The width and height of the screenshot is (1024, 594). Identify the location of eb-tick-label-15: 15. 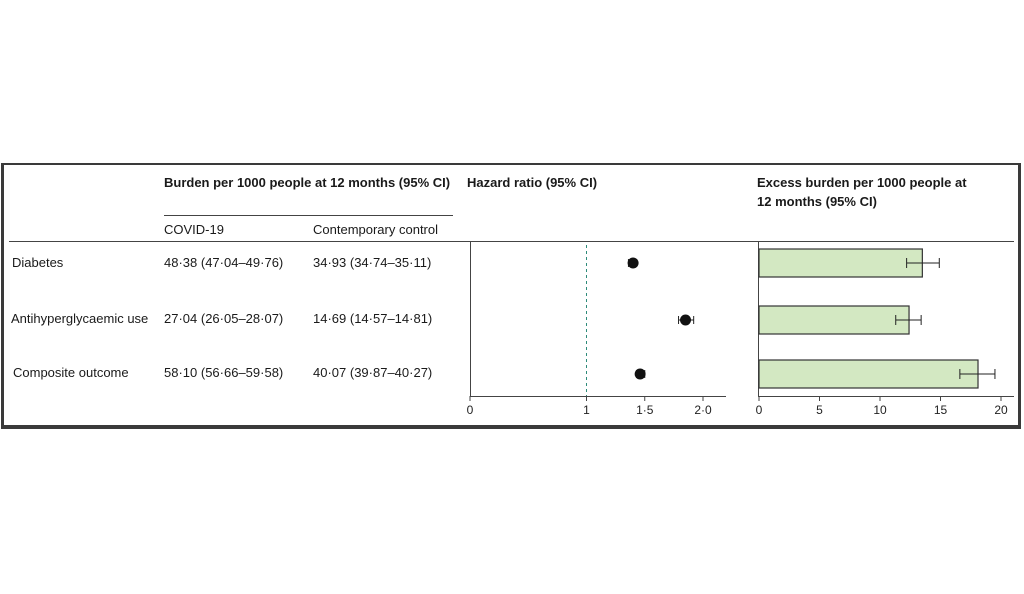
(941, 410).